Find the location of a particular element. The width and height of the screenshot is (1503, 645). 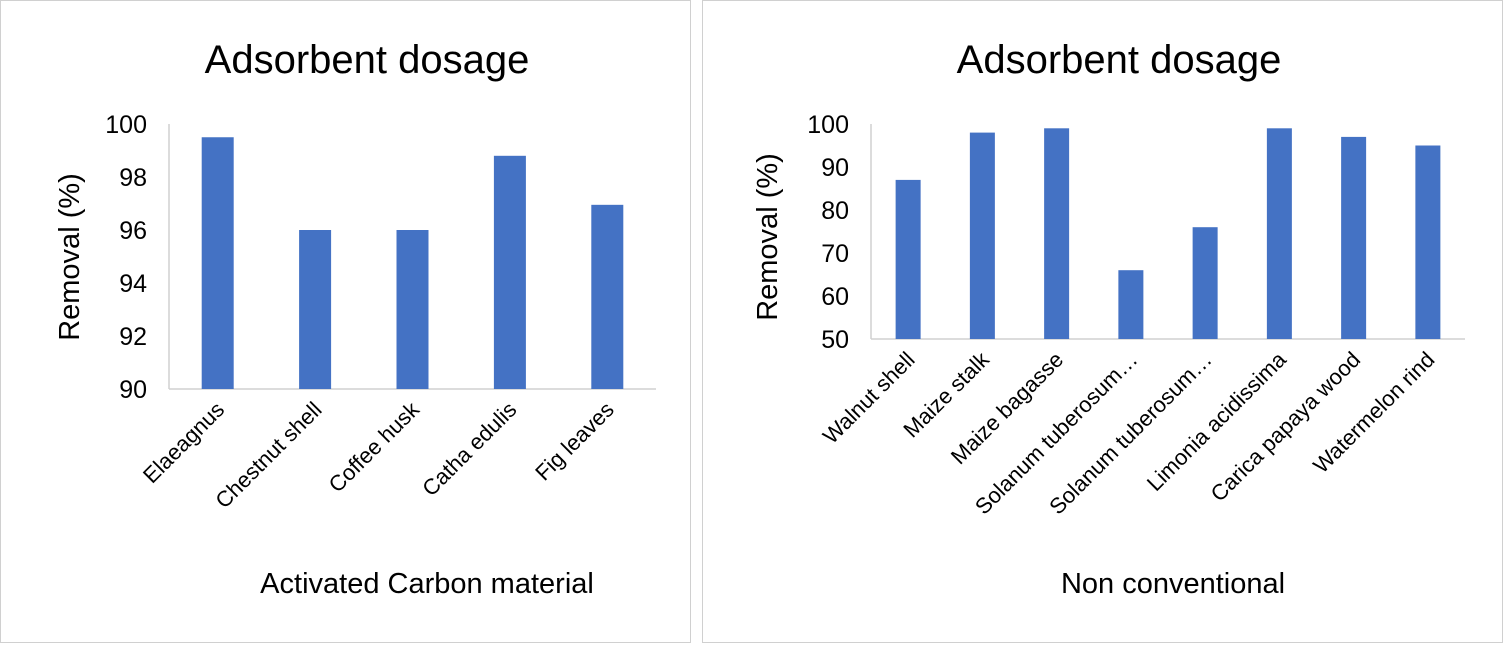

x-tick-label: Walnut shell is located at coordinates (869, 398).